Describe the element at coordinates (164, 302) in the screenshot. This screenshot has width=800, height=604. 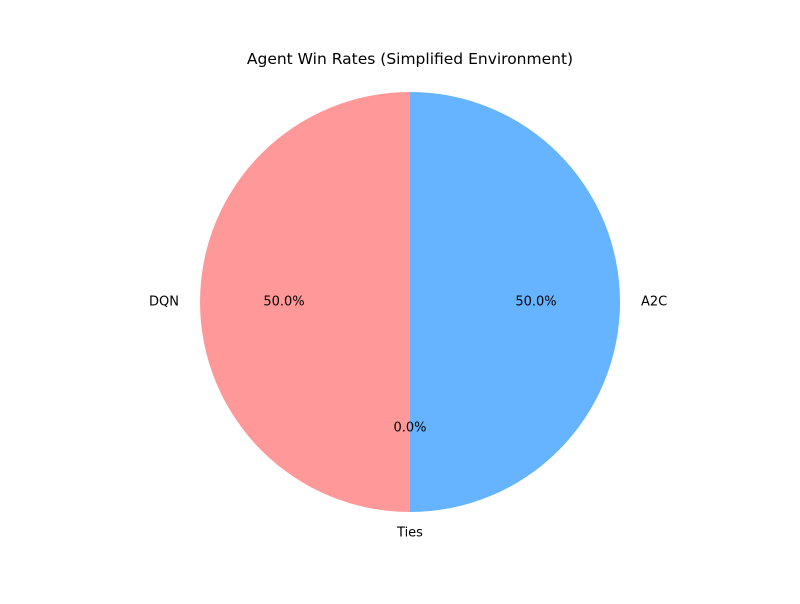
I see `slice-label-dqn: DQN` at that location.